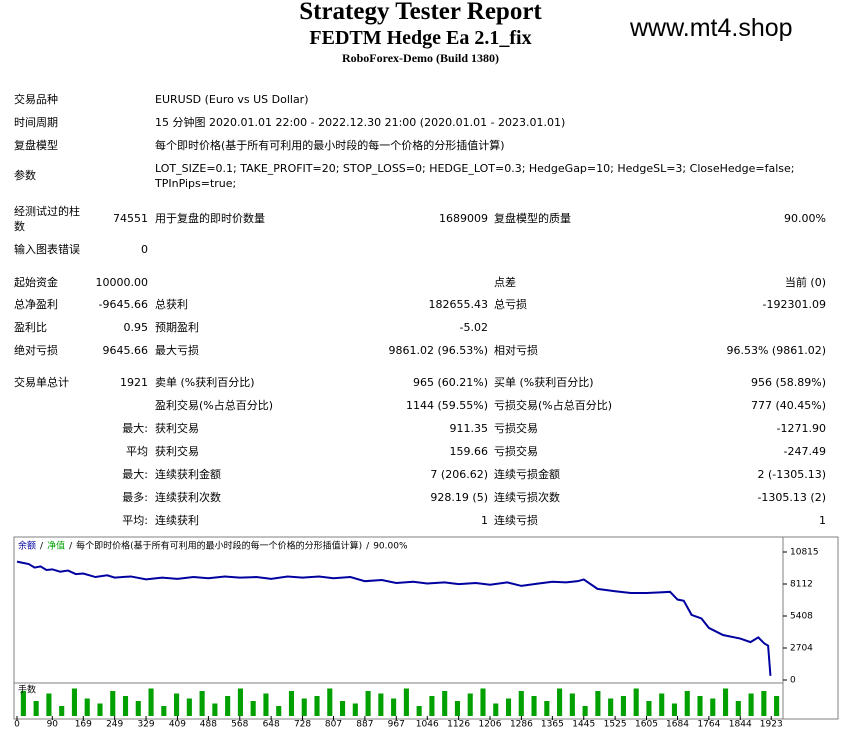 The image size is (841, 741). Describe the element at coordinates (30, 327) in the screenshot. I see `stat-label: 盈利比` at that location.